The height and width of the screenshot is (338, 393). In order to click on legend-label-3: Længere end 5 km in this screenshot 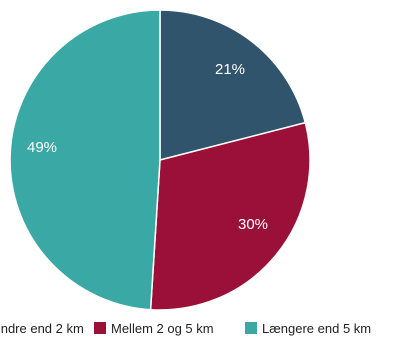, I will do `click(316, 328)`.